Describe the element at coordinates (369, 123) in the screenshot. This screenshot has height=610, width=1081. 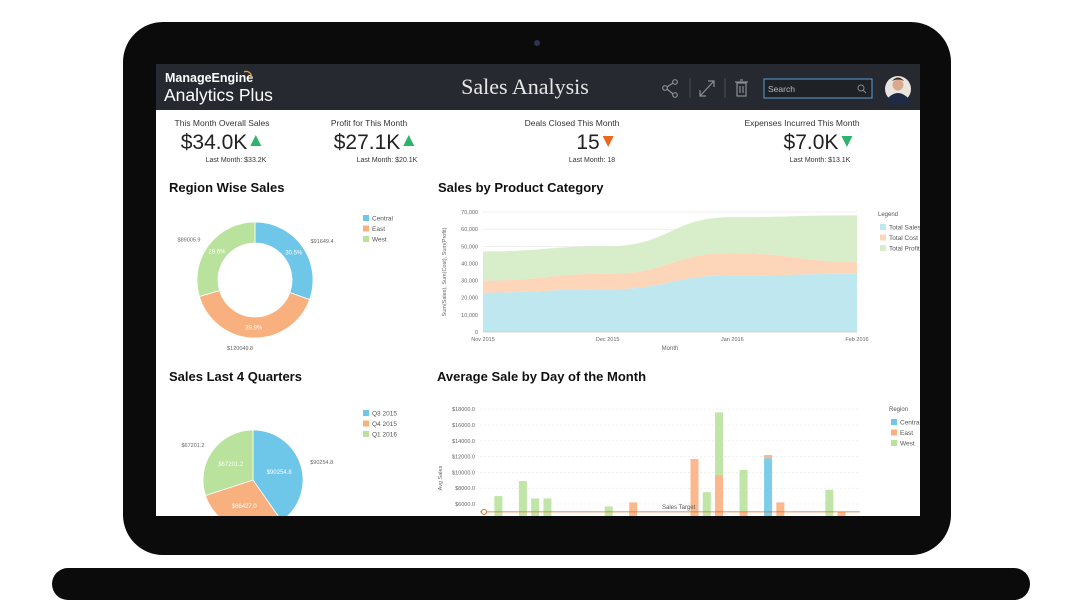
I see `kpi-label: Profit for This Month` at that location.